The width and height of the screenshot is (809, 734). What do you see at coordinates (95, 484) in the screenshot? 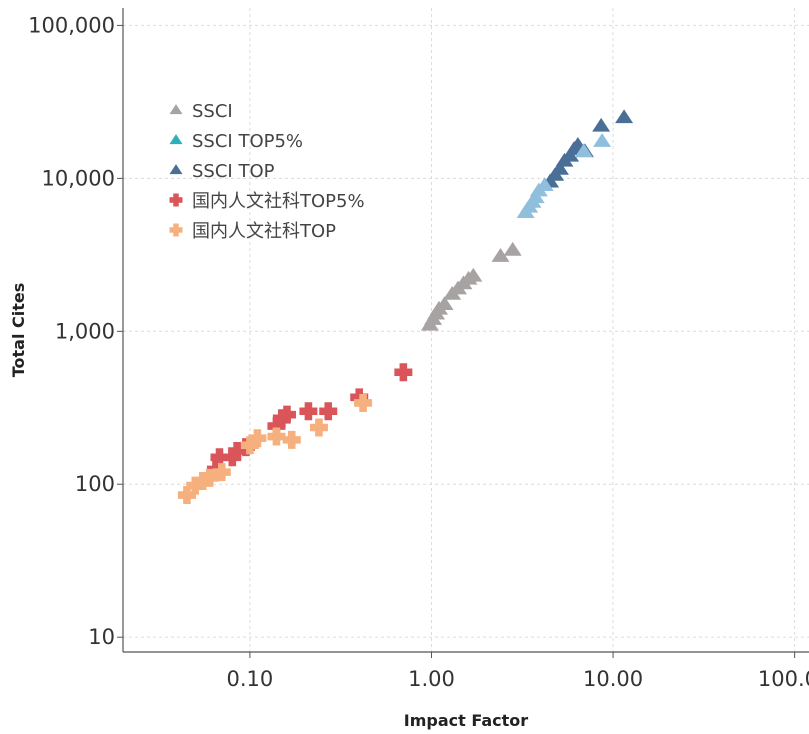
I see `y-tick-label: 100` at bounding box center [95, 484].